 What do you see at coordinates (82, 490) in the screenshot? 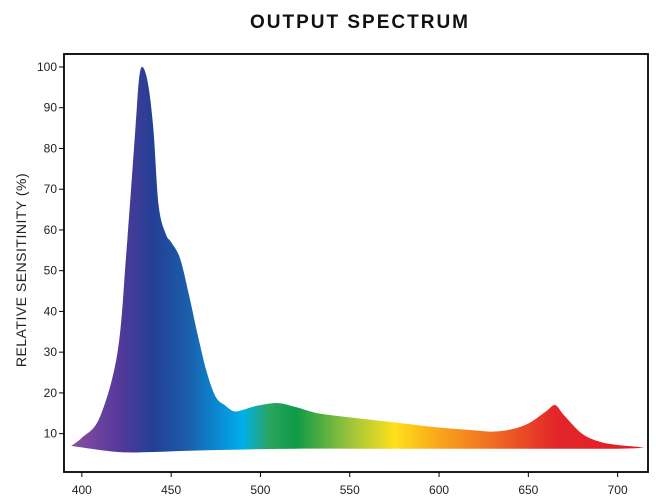
I see `x-tick-label: 400` at bounding box center [82, 490].